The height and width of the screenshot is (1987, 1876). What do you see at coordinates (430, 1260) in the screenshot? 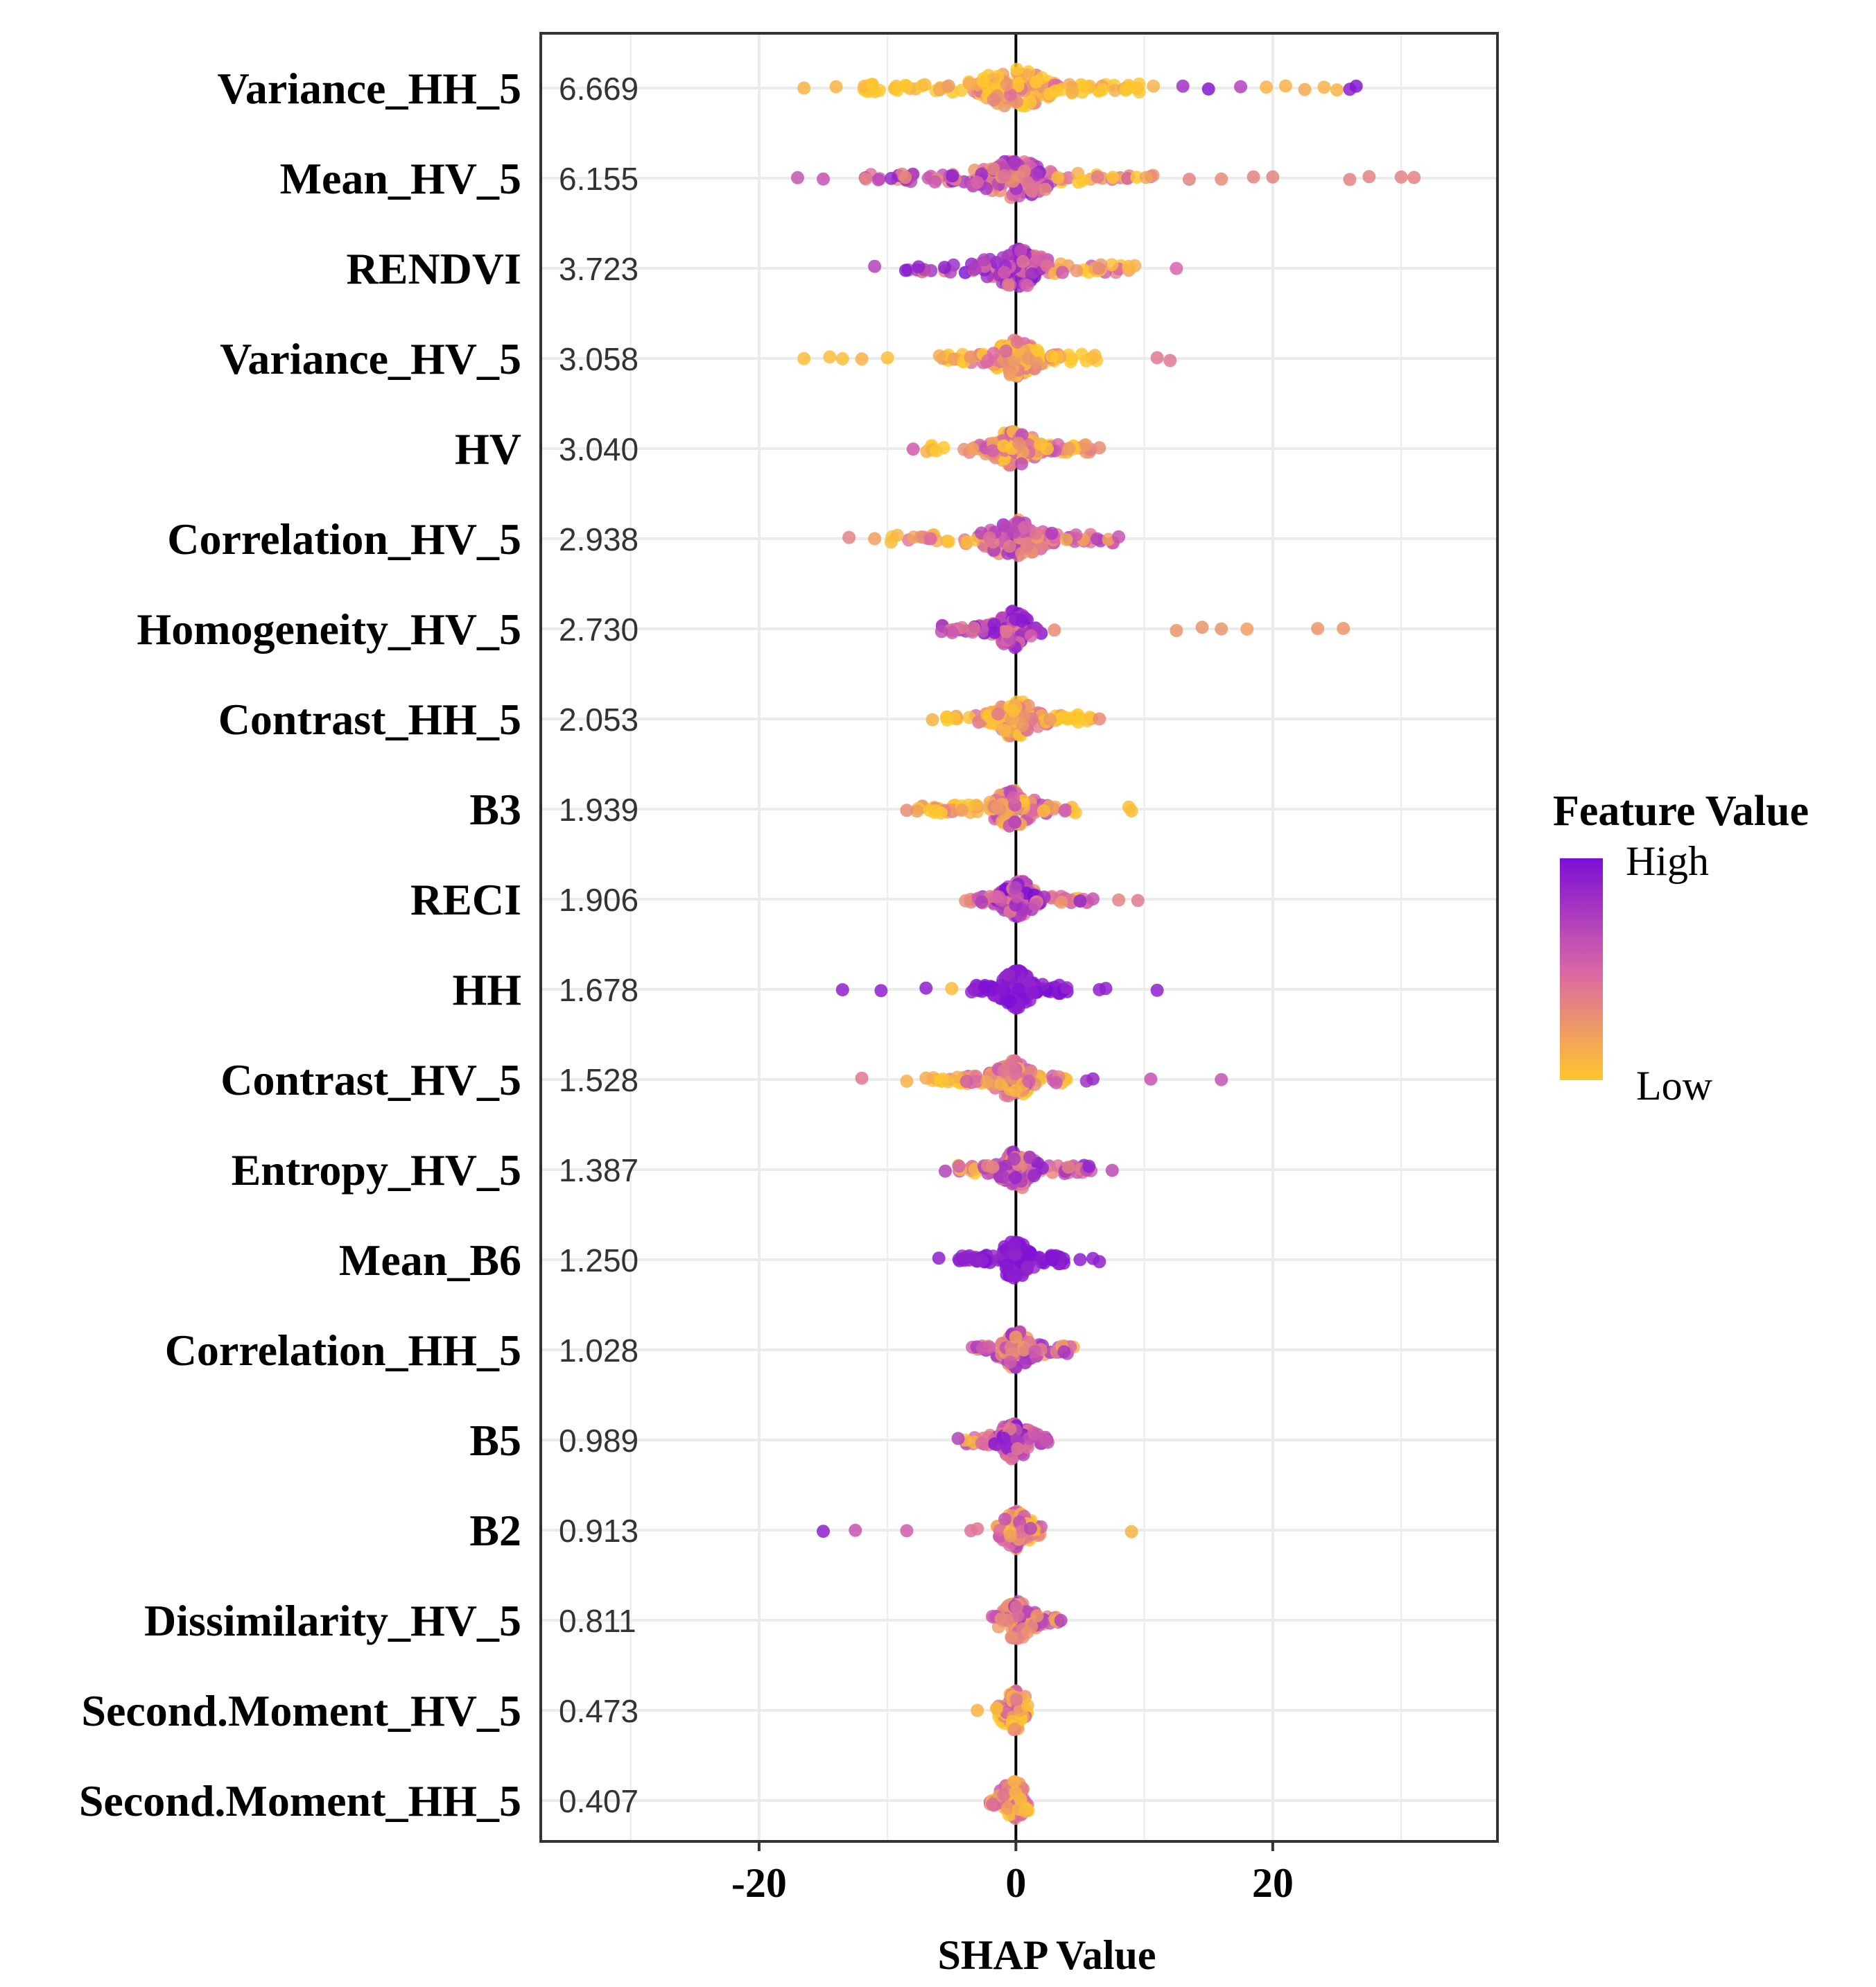
I see `feature-label: Mean_B6` at bounding box center [430, 1260].